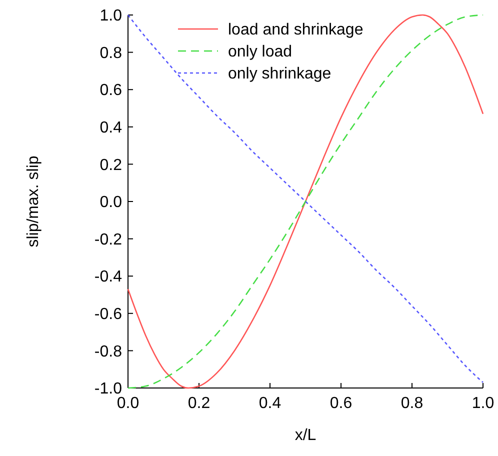 This screenshot has height=456, width=498. What do you see at coordinates (33, 202) in the screenshot?
I see `y-axis-title: slip/max. slip` at bounding box center [33, 202].